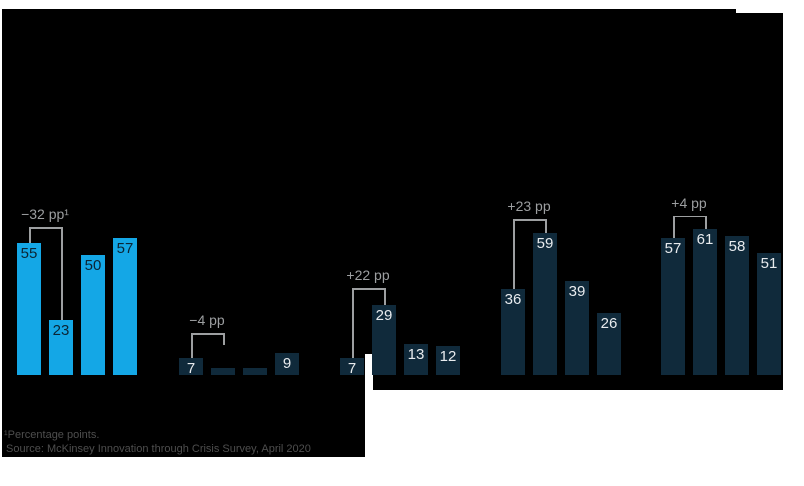 The height and width of the screenshot is (486, 804). I want to click on bar: 12, so click(448, 360).